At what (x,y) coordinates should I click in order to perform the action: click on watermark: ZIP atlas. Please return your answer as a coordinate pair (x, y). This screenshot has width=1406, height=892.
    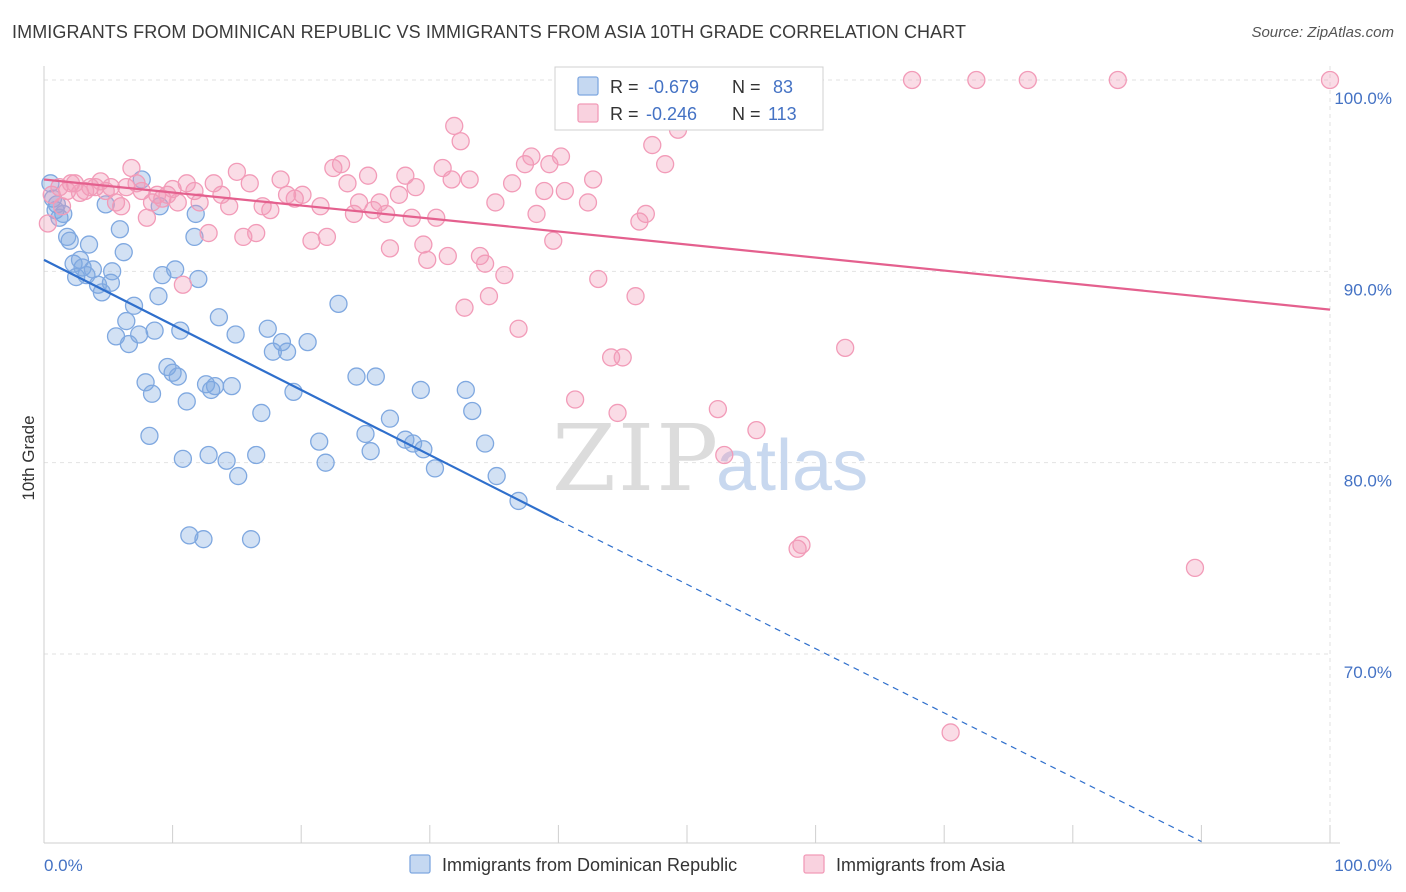
    Looking at the image, I should click on (710, 458).